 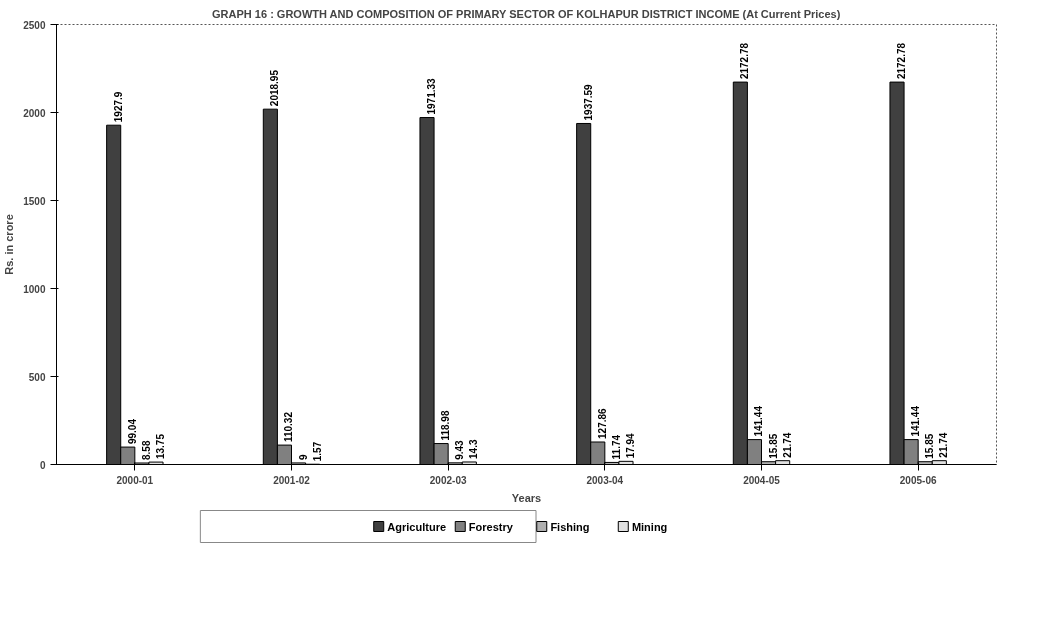 What do you see at coordinates (118, 107) in the screenshot?
I see `data-label: 1927.9` at bounding box center [118, 107].